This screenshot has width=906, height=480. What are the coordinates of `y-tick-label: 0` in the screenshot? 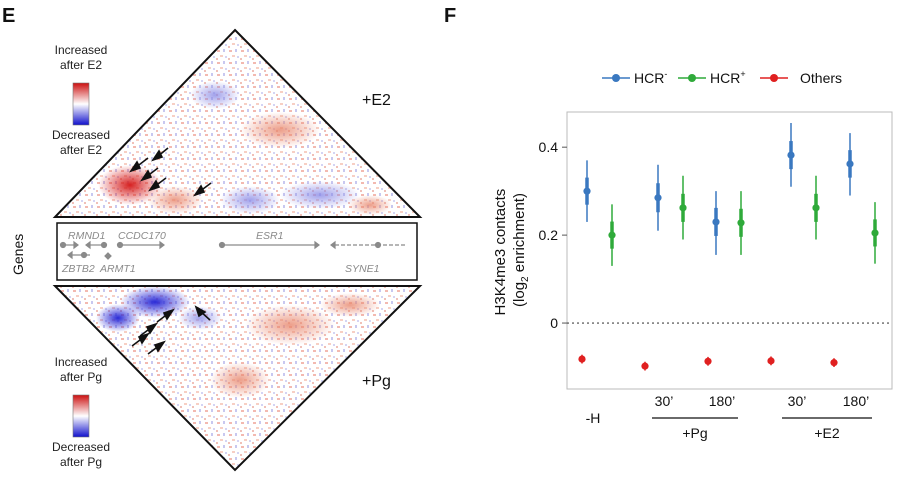 It's located at (554, 323).